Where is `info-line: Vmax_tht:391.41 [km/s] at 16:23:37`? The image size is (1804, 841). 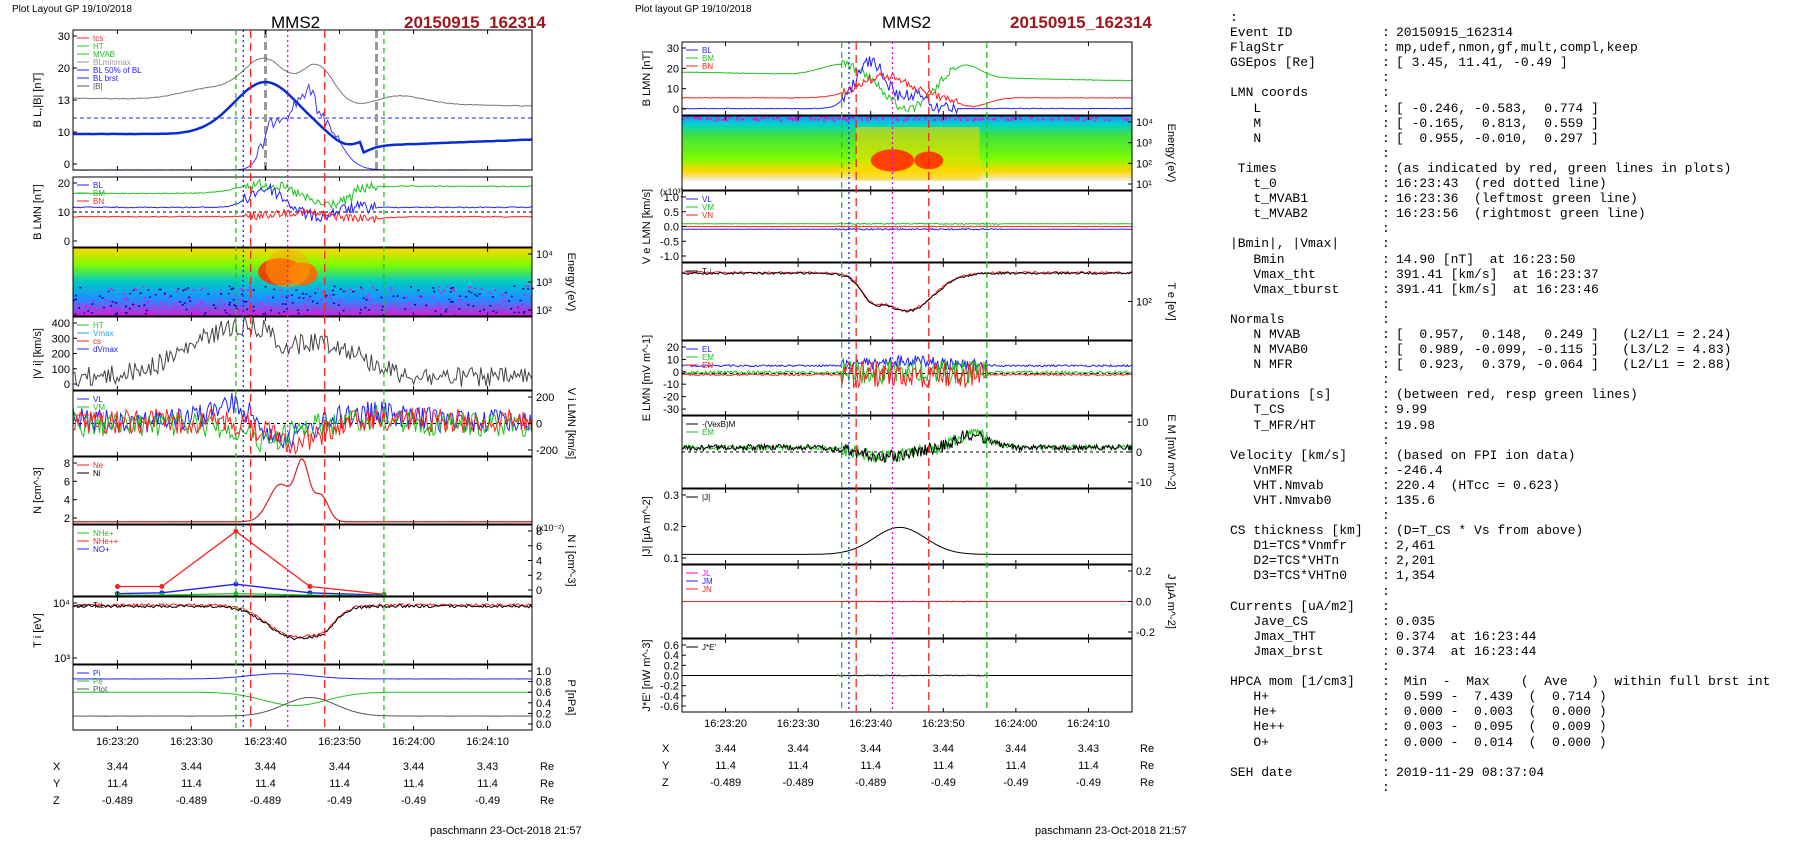 info-line: Vmax_tht:391.41 [km/s] at 16:23:37 is located at coordinates (1500, 274).